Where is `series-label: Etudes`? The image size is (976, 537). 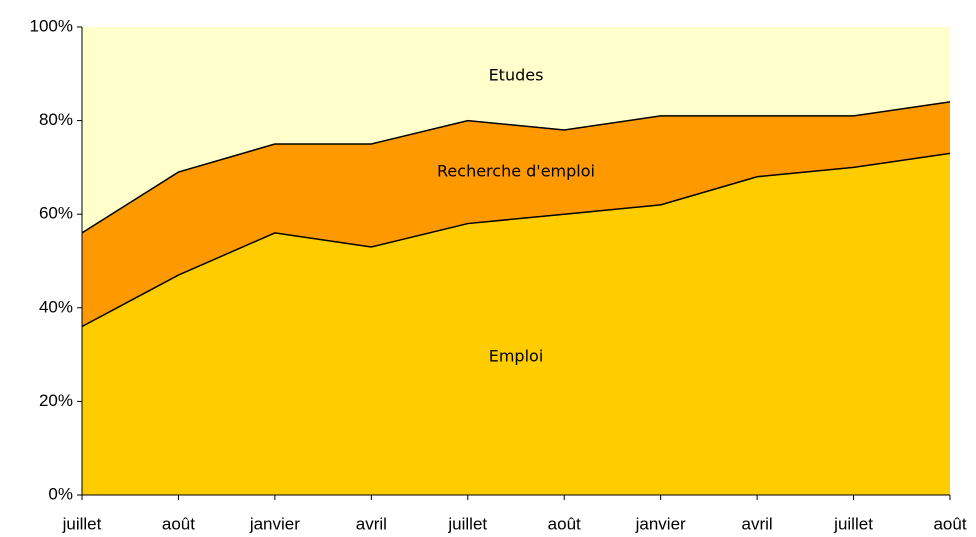 series-label: Etudes is located at coordinates (516, 75).